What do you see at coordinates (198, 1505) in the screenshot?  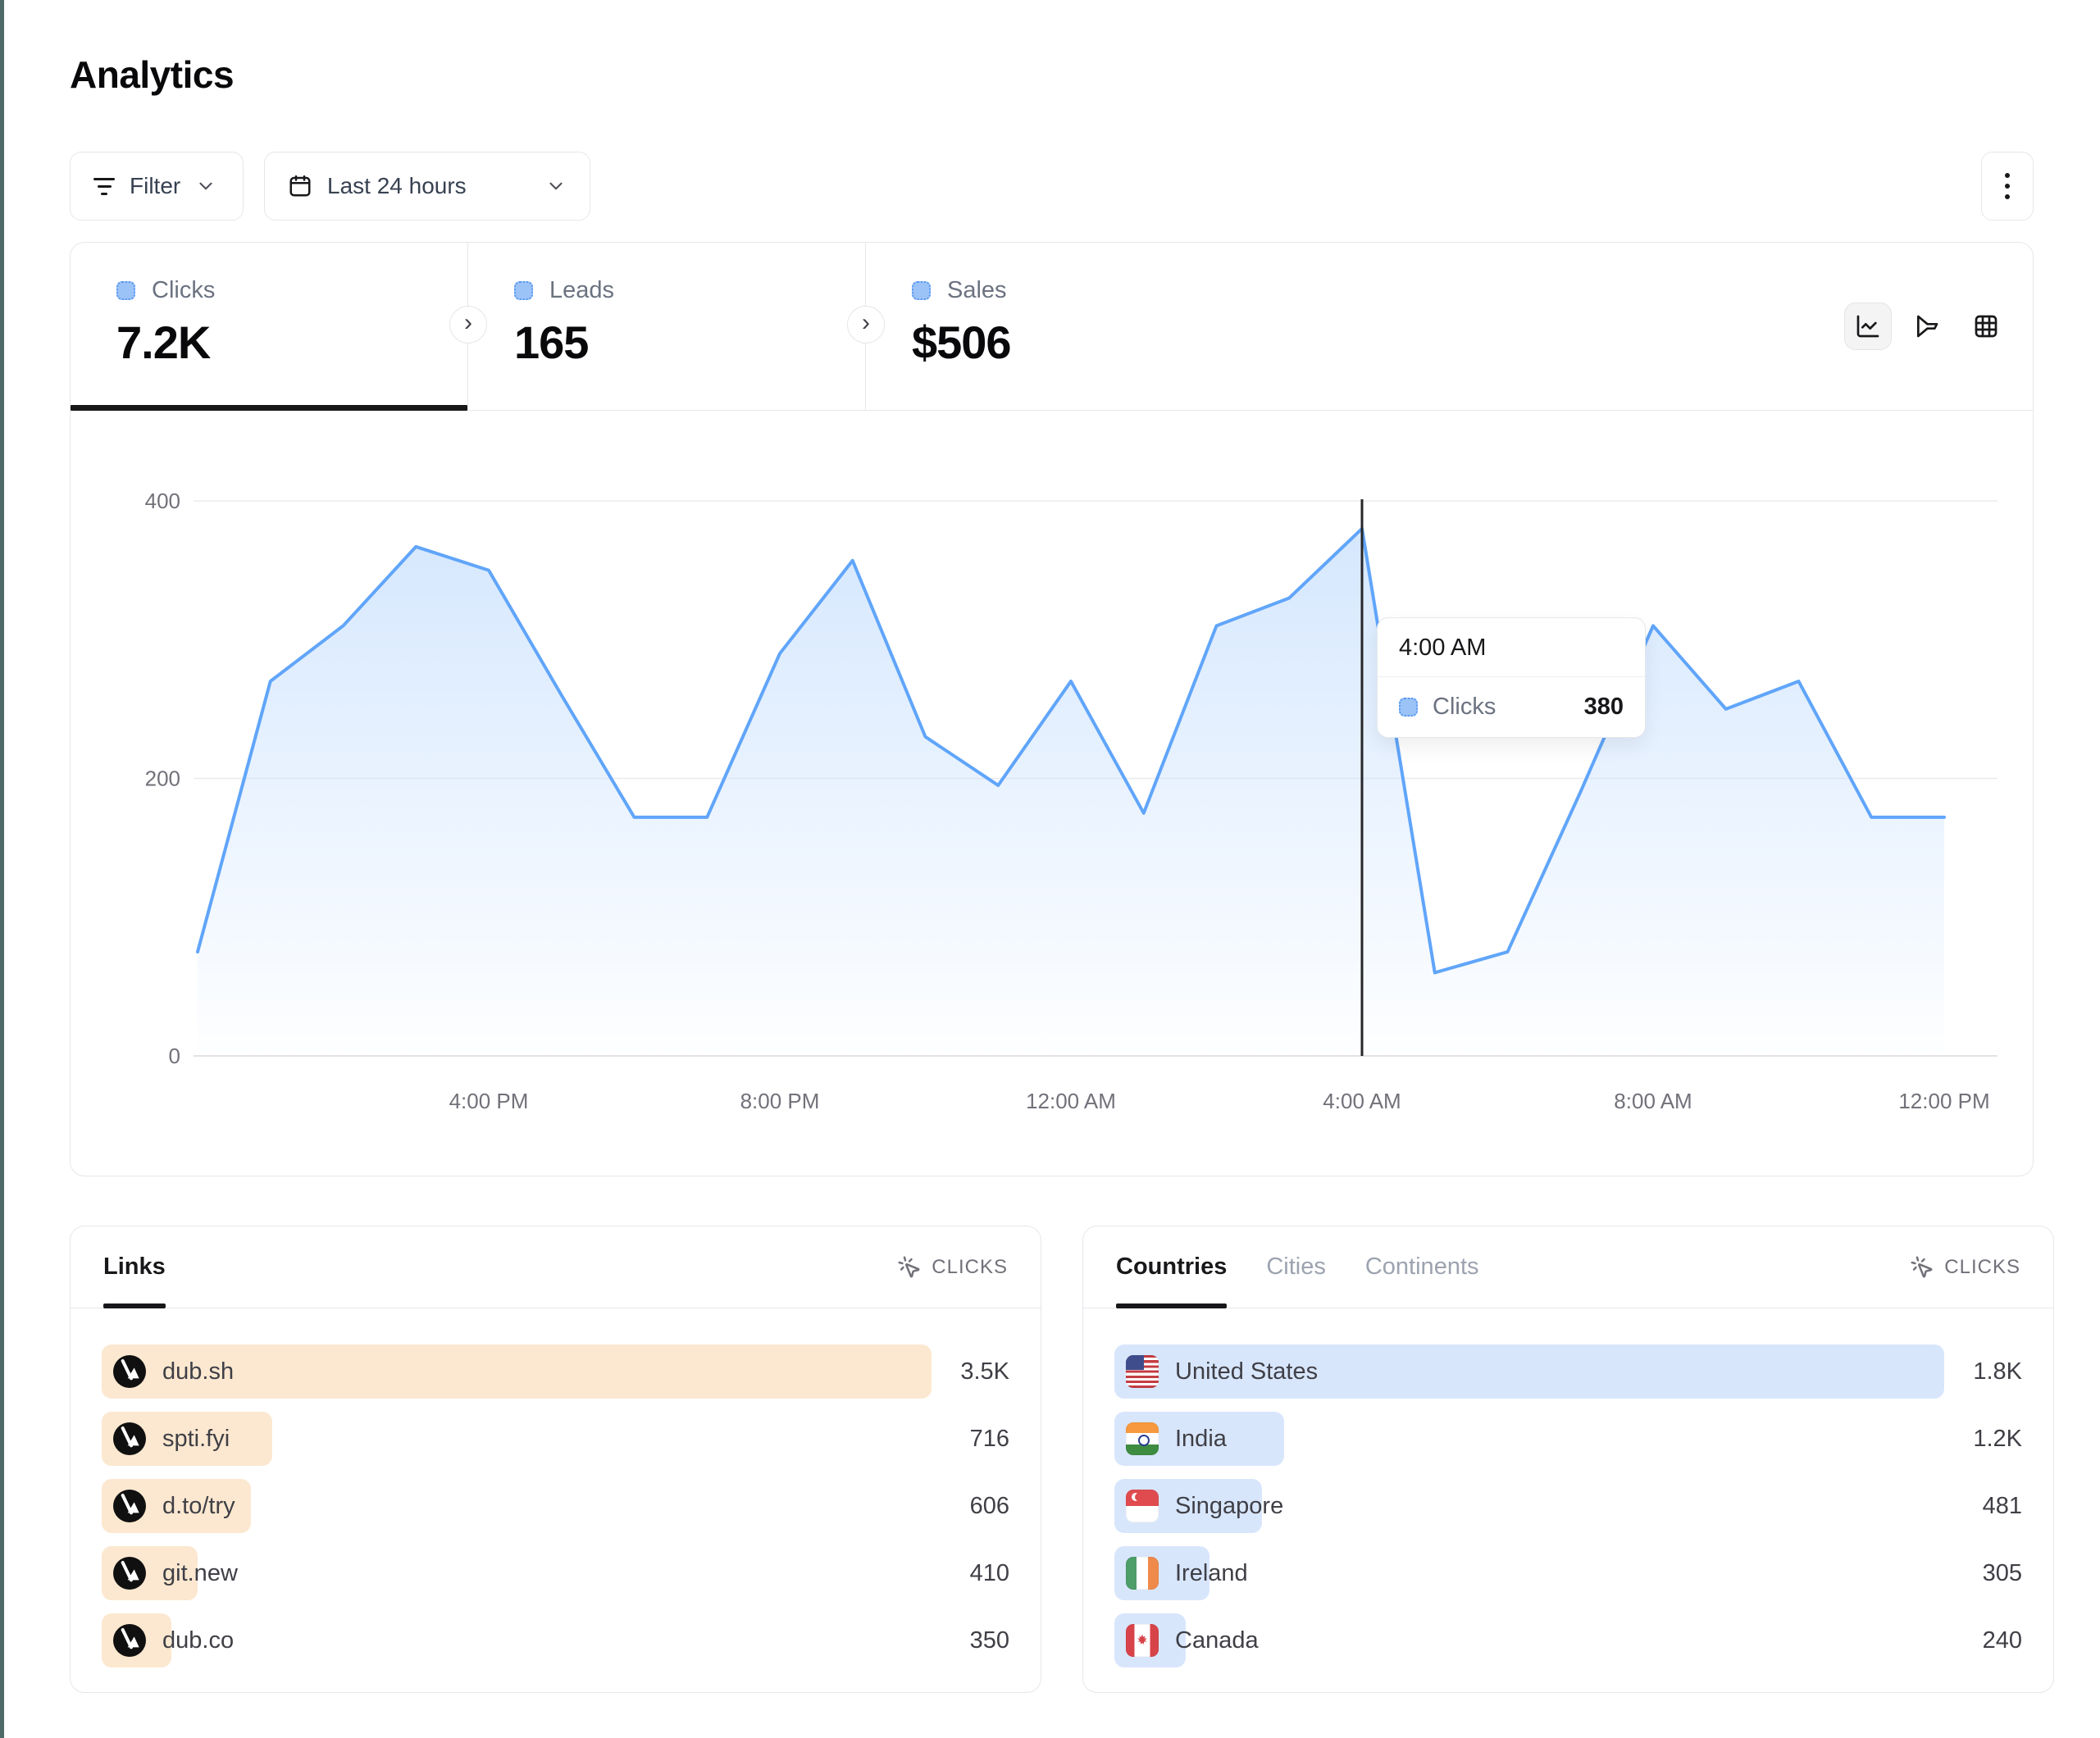 I see `link-label: d.to/try` at bounding box center [198, 1505].